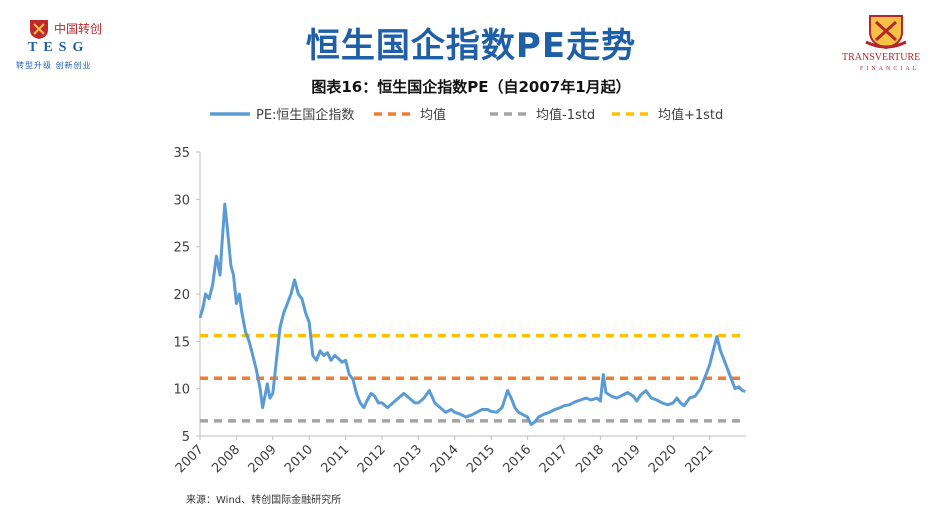 The width and height of the screenshot is (942, 522). What do you see at coordinates (181, 390) in the screenshot?
I see `y-tick-label: 10` at bounding box center [181, 390].